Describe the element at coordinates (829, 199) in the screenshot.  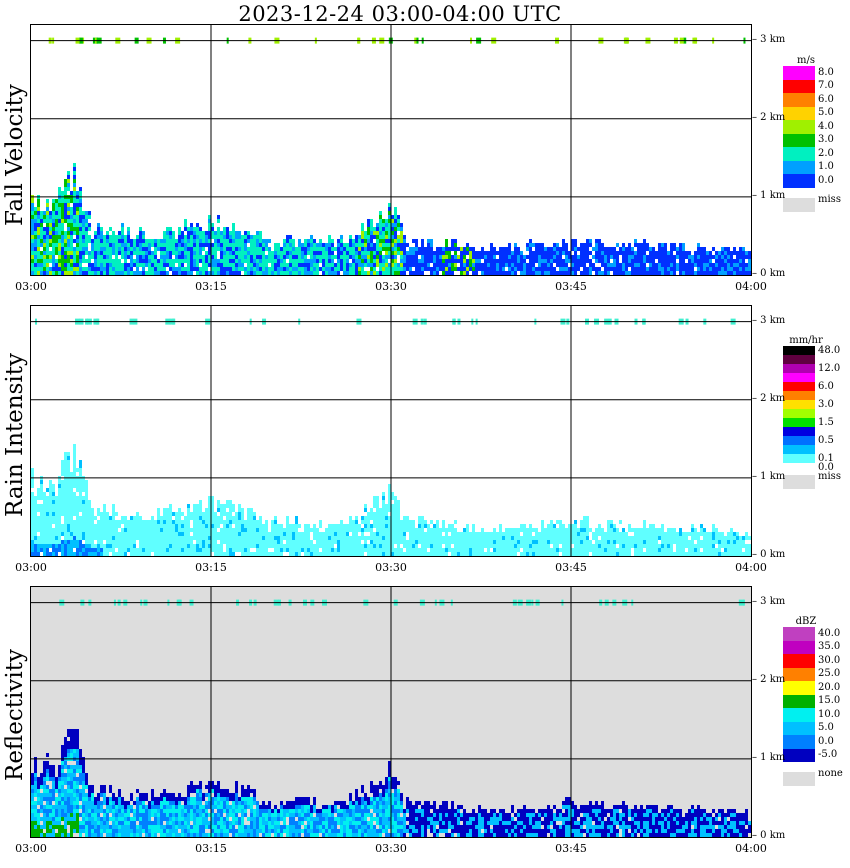
I see `legend-missing-label: miss` at that location.